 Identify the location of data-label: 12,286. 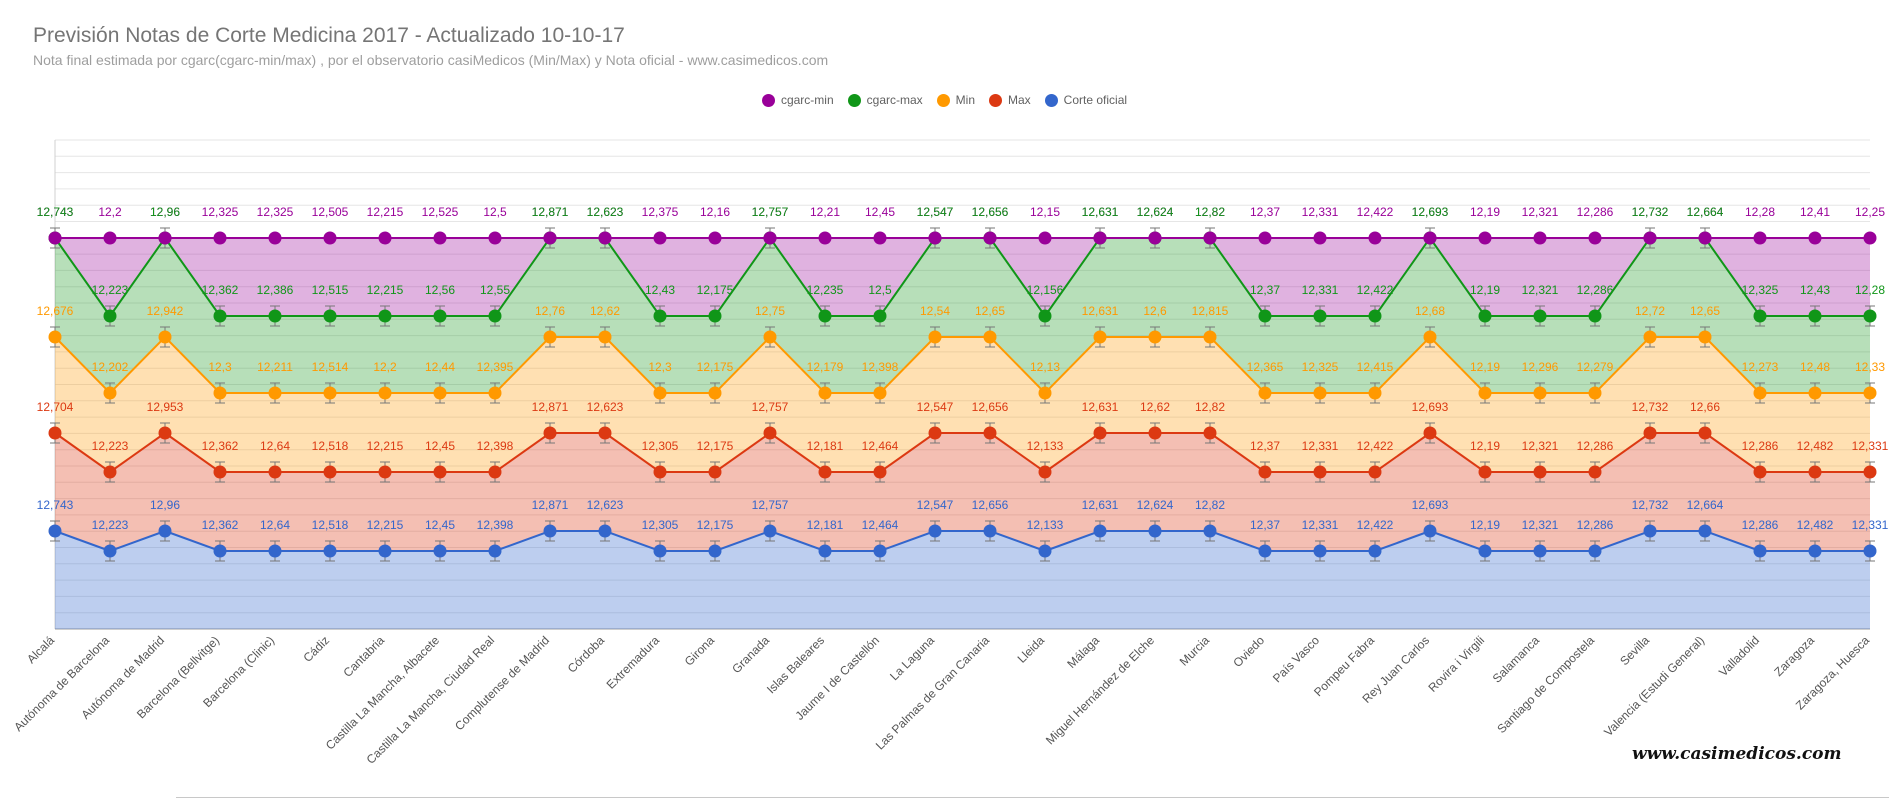
(1760, 525).